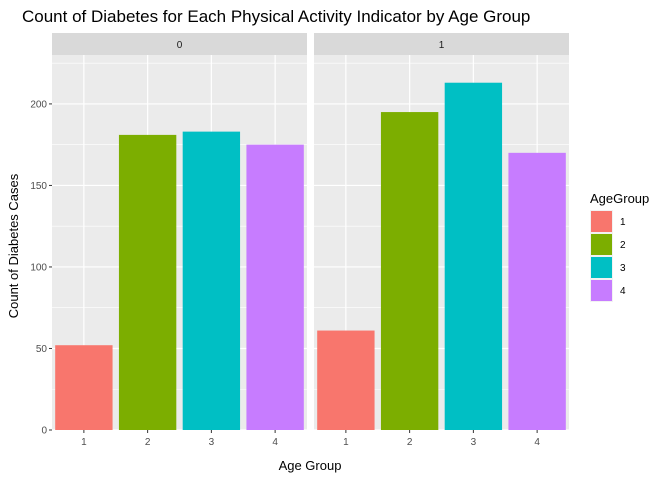 Image resolution: width=672 pixels, height=480 pixels. What do you see at coordinates (13, 245) in the screenshot?
I see `y-axis-title: Count of Diabetes Cases` at bounding box center [13, 245].